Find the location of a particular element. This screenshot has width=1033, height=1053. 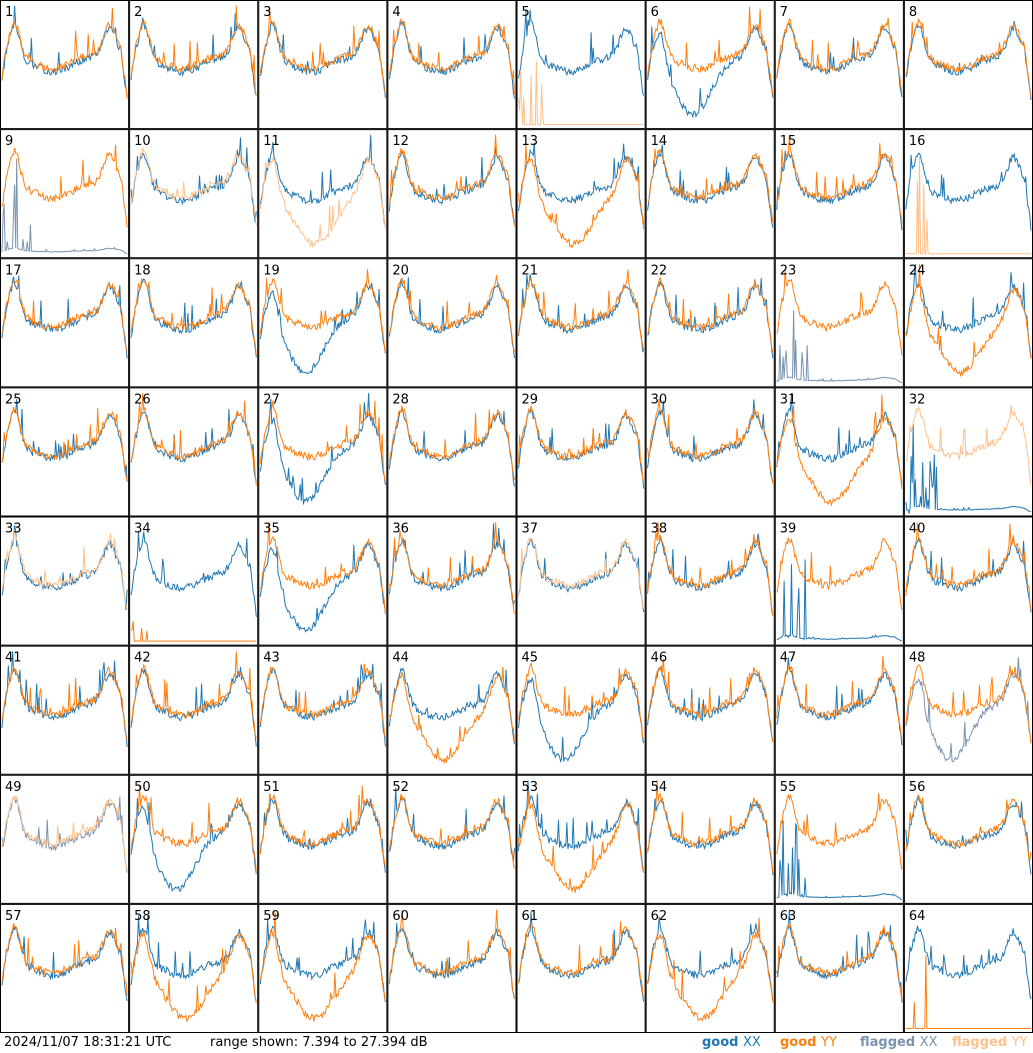

legend-good-yy-pol: YY is located at coordinates (829, 1042).